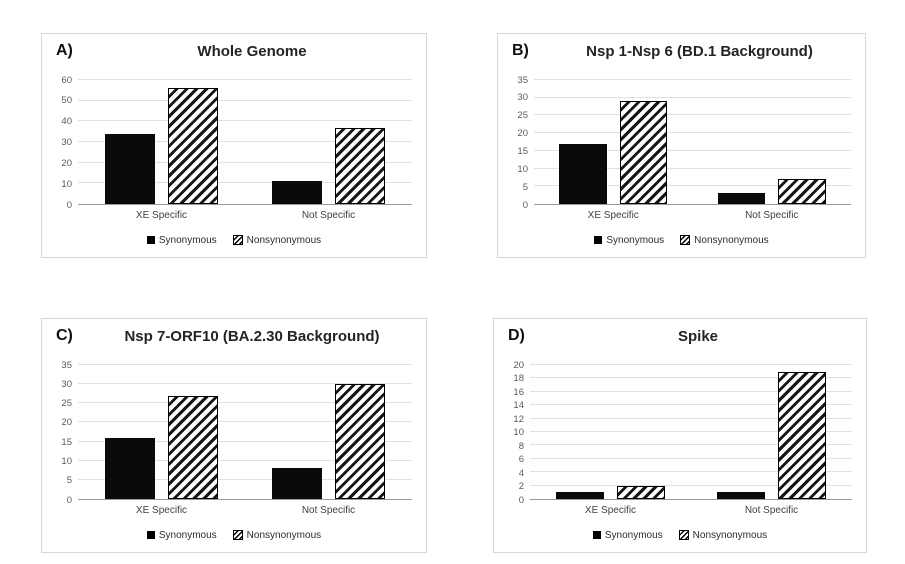  What do you see at coordinates (518, 378) in the screenshot?
I see `y-tick-label: 18` at bounding box center [518, 378].